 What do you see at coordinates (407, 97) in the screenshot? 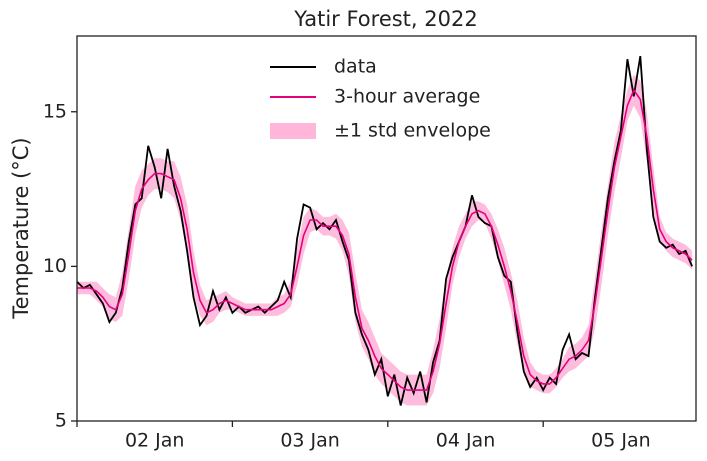
I see `legend-label: 3-hour average` at bounding box center [407, 97].